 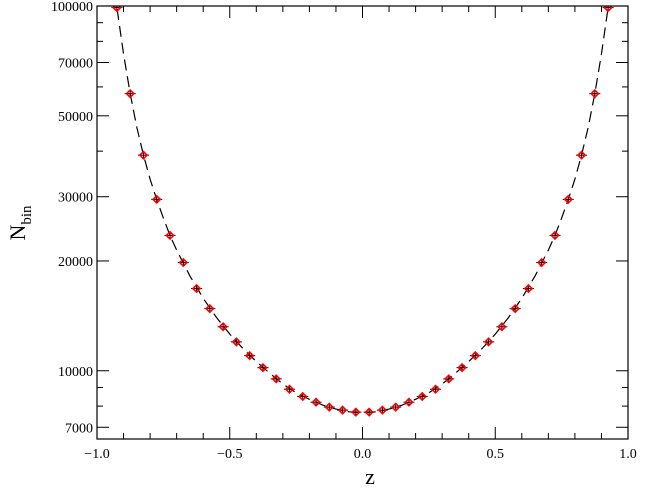 I want to click on x-tick-label: −0.5, so click(x=229, y=454).